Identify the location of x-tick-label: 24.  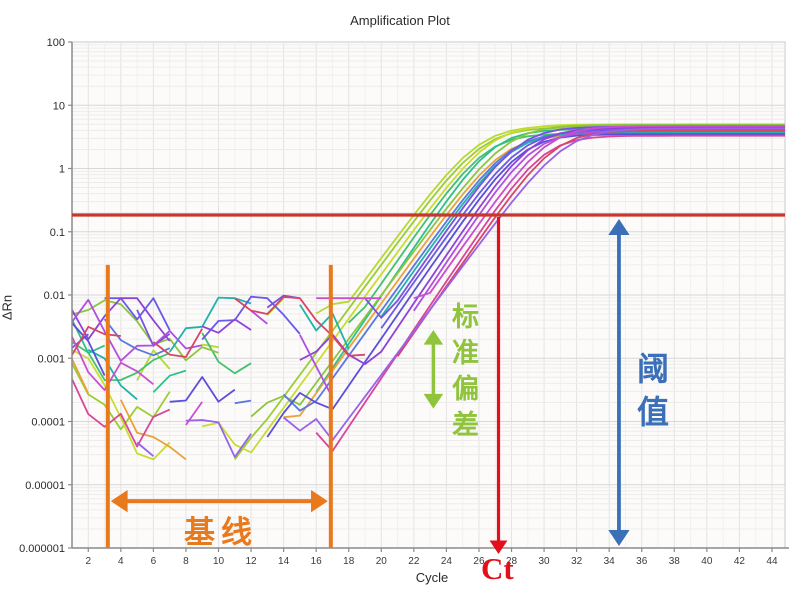
(447, 561).